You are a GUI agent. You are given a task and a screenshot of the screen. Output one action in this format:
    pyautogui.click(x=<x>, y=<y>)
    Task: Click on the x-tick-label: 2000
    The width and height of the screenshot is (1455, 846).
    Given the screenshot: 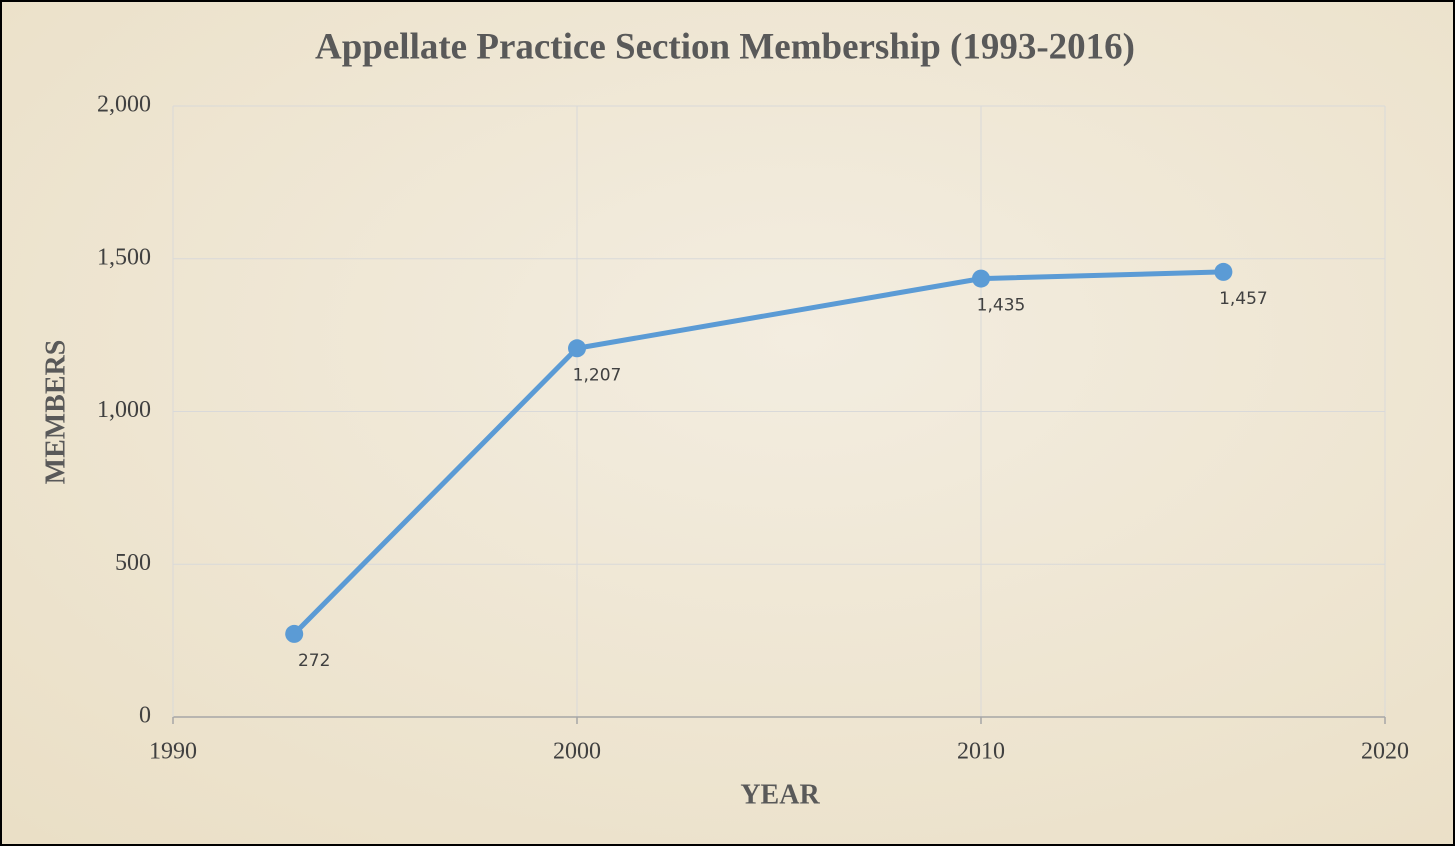 What is the action you would take?
    pyautogui.click(x=577, y=752)
    